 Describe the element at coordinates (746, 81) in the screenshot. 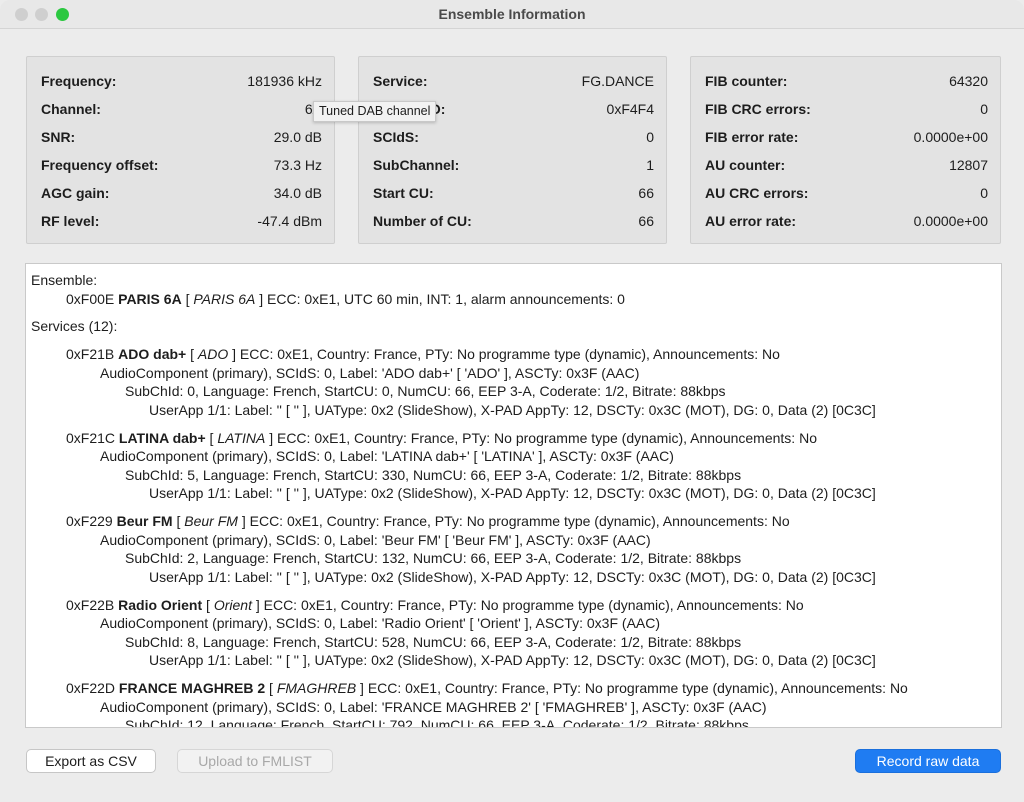

I see `field-label: FIB counter:` at that location.